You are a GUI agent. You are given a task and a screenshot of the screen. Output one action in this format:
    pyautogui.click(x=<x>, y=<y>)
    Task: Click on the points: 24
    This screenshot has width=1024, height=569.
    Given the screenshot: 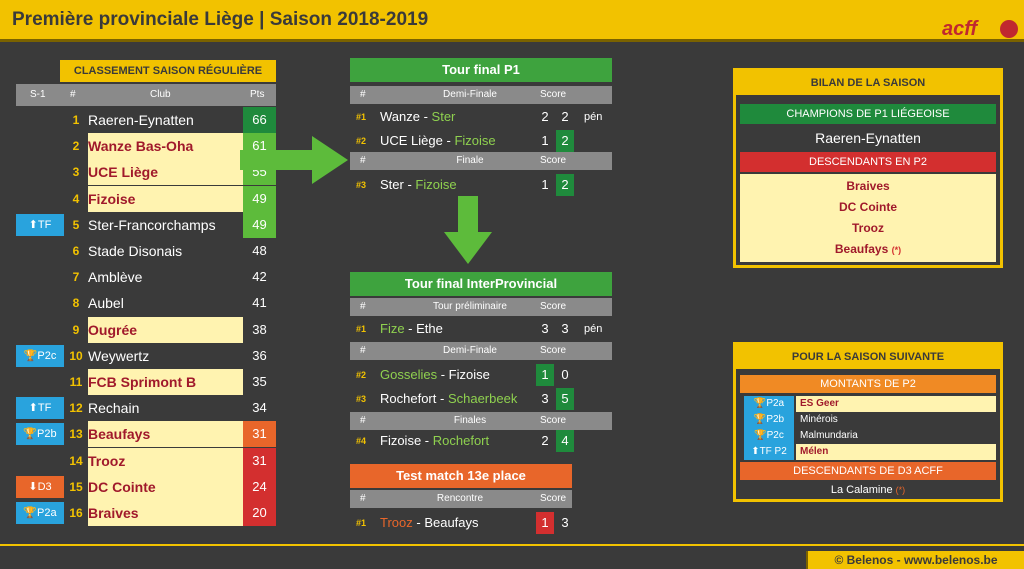 What is the action you would take?
    pyautogui.click(x=259, y=486)
    